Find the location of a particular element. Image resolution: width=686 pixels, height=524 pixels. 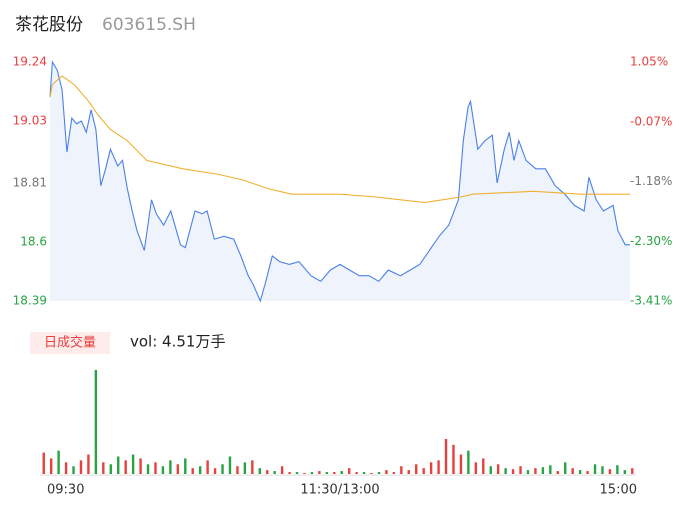

y-tick-label: 19.24 is located at coordinates (30, 62).